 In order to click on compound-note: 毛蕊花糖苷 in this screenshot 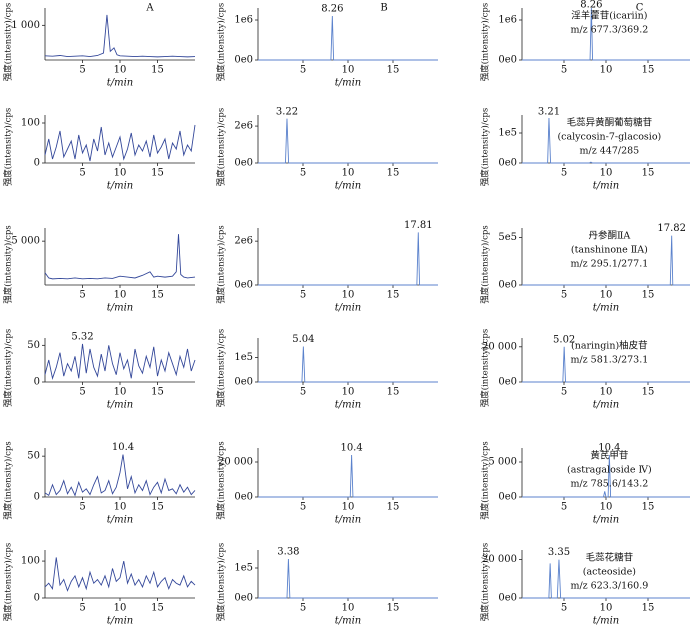, I will do `click(610, 558)`.